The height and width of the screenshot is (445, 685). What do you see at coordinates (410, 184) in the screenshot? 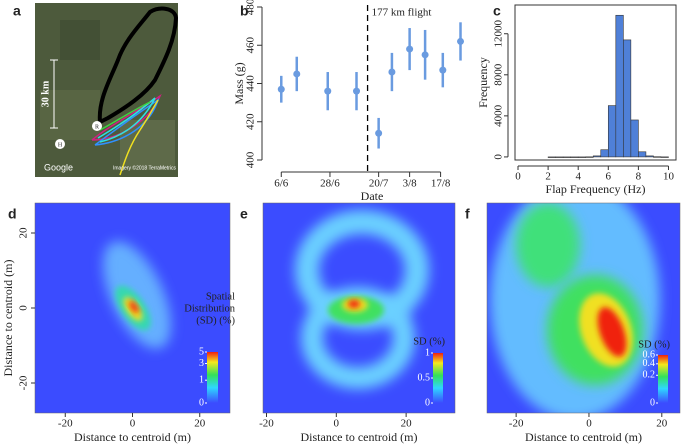
I see `x-tick-label: 3/8` at bounding box center [410, 184].